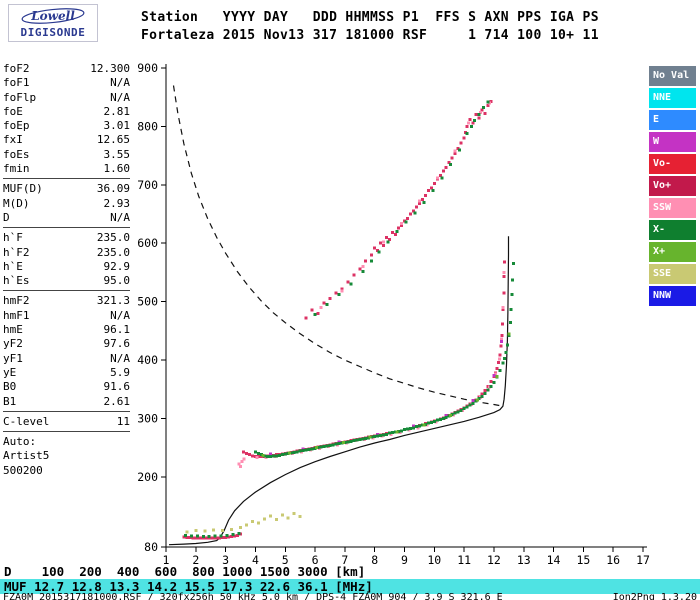 The image size is (700, 600). What do you see at coordinates (66, 267) in the screenshot?
I see `parameter-row-he: h`E 92.9` at bounding box center [66, 267].